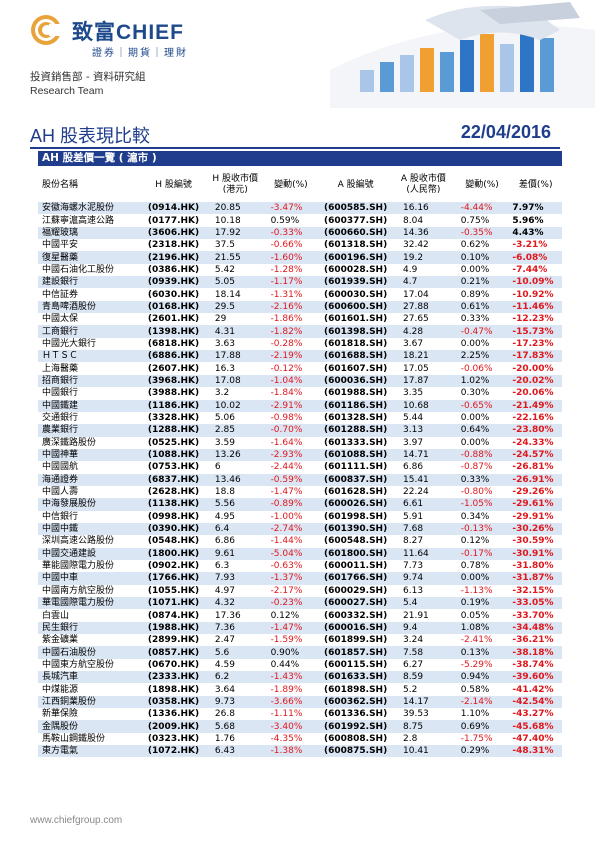 The image size is (595, 842). What do you see at coordinates (69, 442) in the screenshot?
I see `cell-stock-name: 廣深鐵路股份` at bounding box center [69, 442].